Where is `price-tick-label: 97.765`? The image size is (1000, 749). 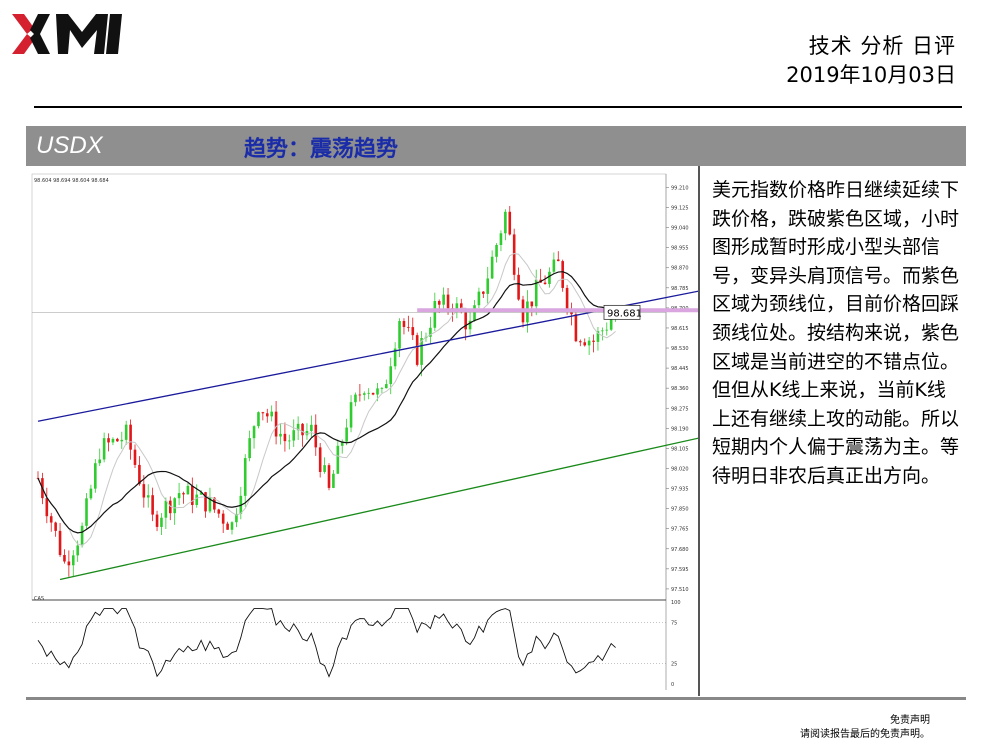
price-tick-label: 97.765 is located at coordinates (680, 530).